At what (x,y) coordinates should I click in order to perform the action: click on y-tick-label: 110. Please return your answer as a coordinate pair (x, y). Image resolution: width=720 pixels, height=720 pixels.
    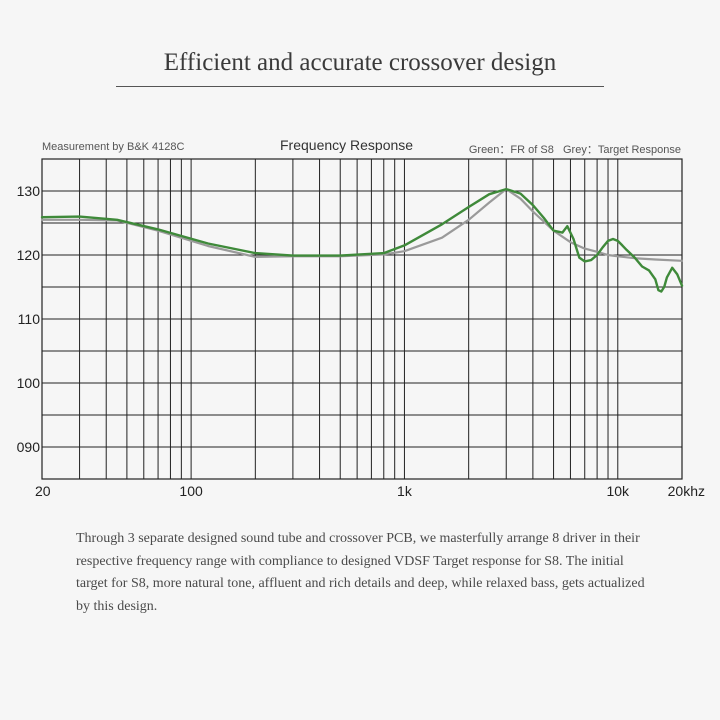
    Looking at the image, I should click on (29, 319).